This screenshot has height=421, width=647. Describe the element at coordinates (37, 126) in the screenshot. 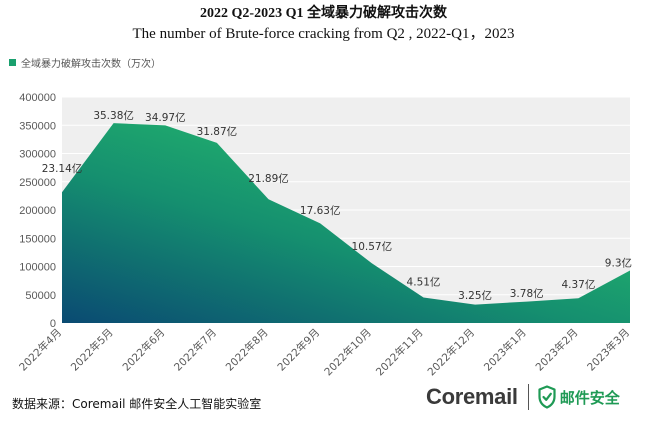

I see `y-tick-label: 350000` at that location.